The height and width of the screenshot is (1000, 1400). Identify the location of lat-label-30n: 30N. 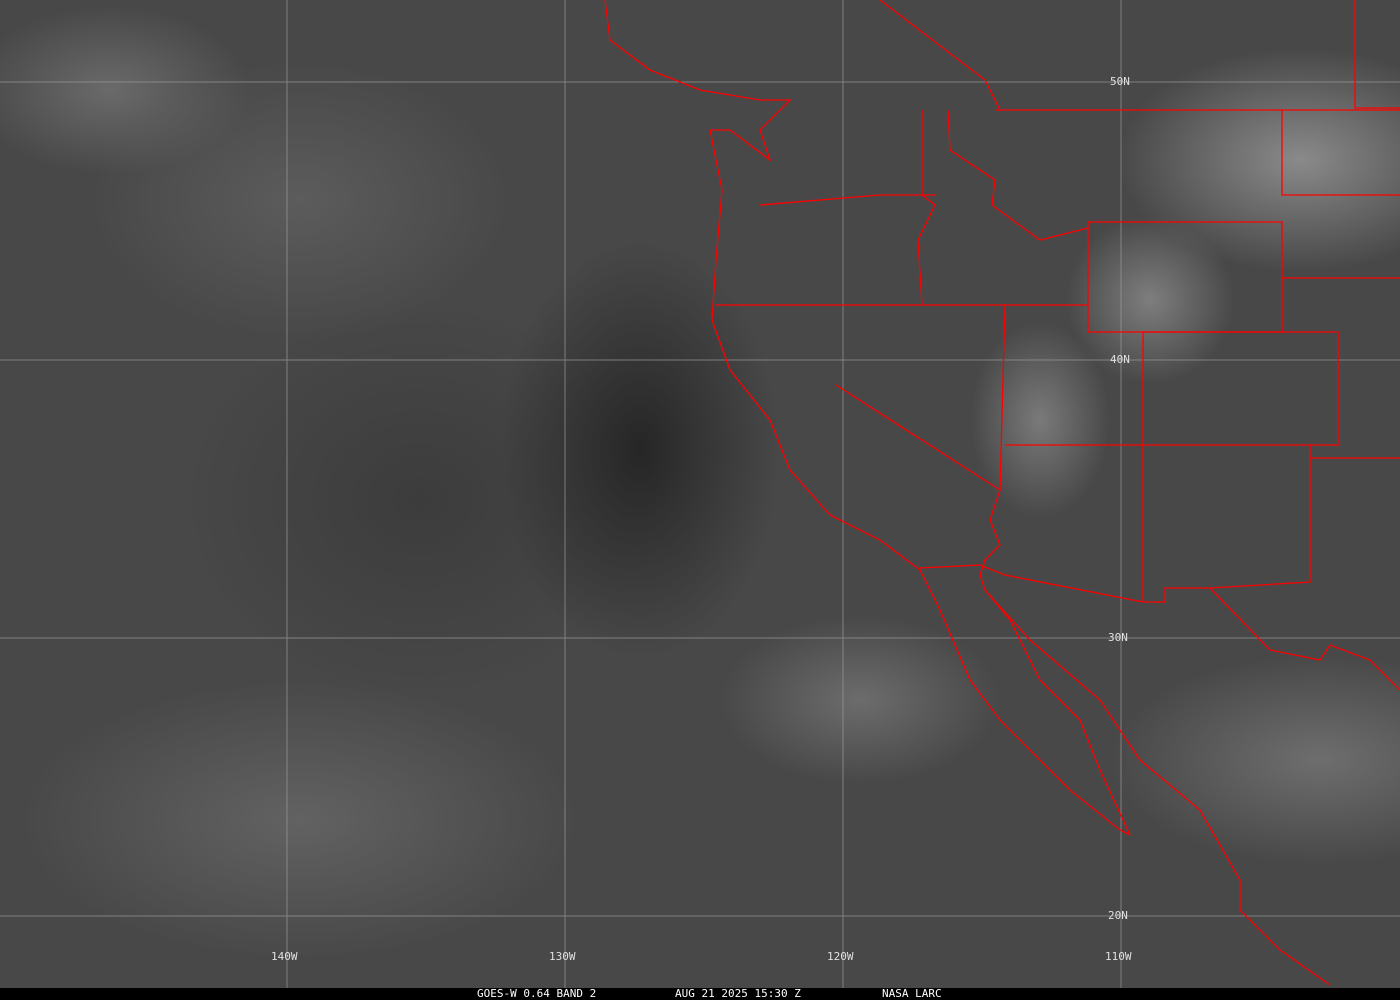
(1118, 637).